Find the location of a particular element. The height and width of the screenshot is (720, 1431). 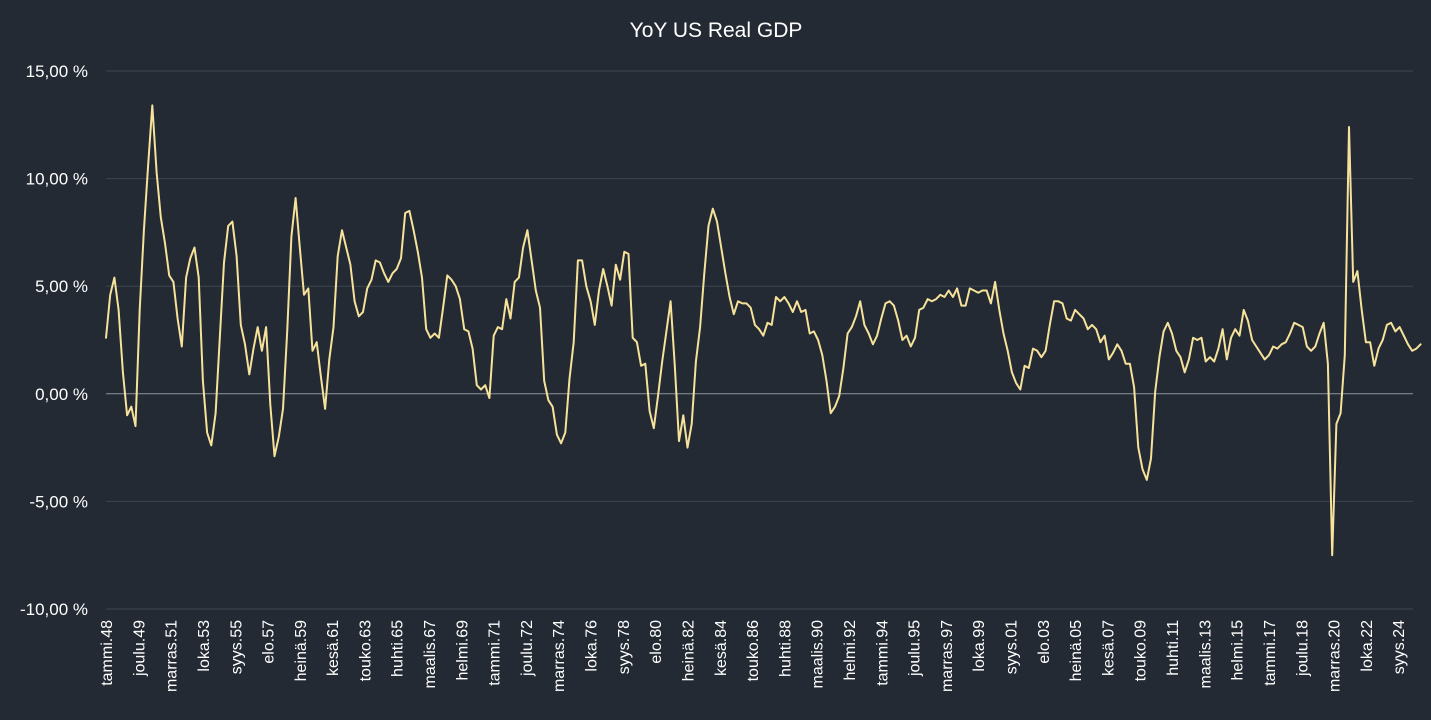

x-tick-label: syys.24 is located at coordinates (1399, 647).